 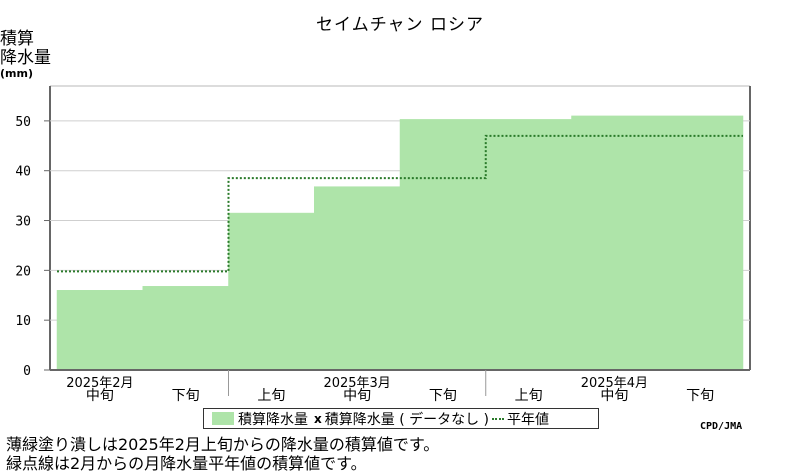 I want to click on legend-normal-label: 平年値, so click(x=528, y=419).